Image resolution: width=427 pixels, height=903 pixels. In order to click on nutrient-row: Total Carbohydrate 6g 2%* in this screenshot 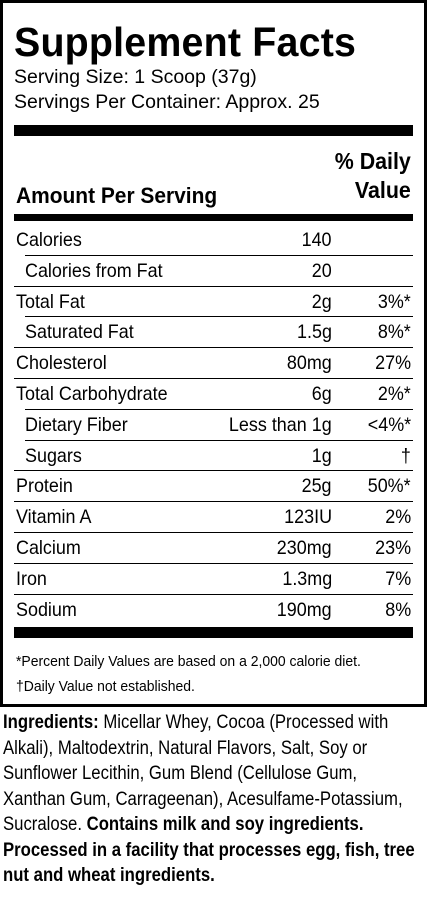, I will do `click(213, 394)`.